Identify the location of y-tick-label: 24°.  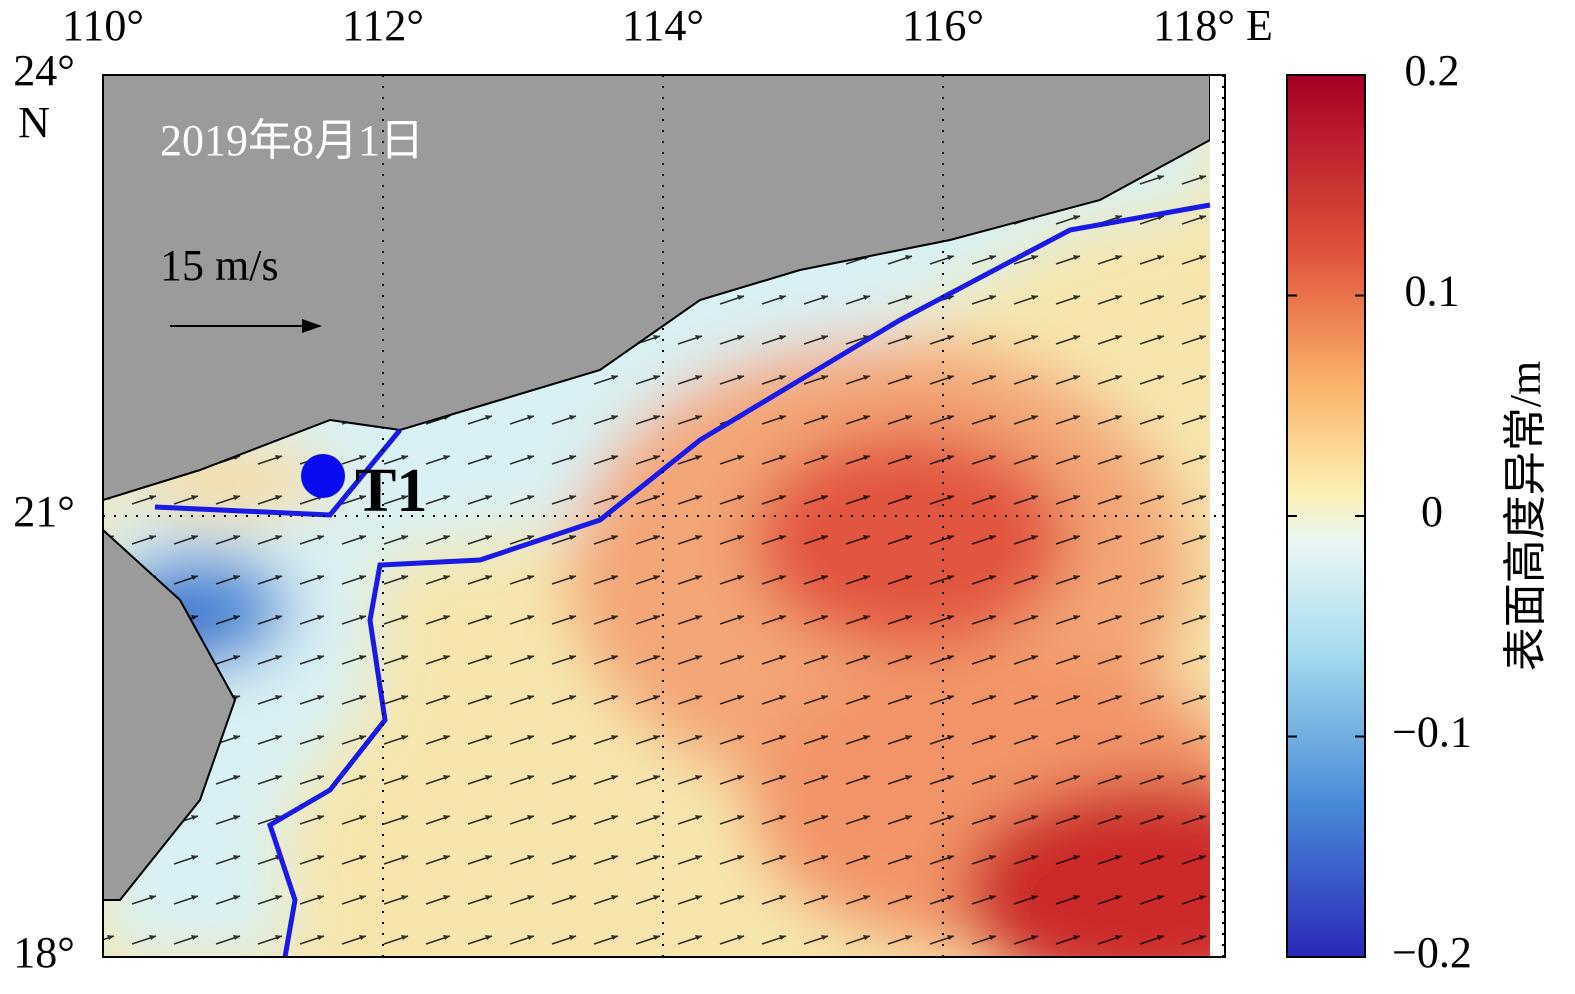
(44, 70).